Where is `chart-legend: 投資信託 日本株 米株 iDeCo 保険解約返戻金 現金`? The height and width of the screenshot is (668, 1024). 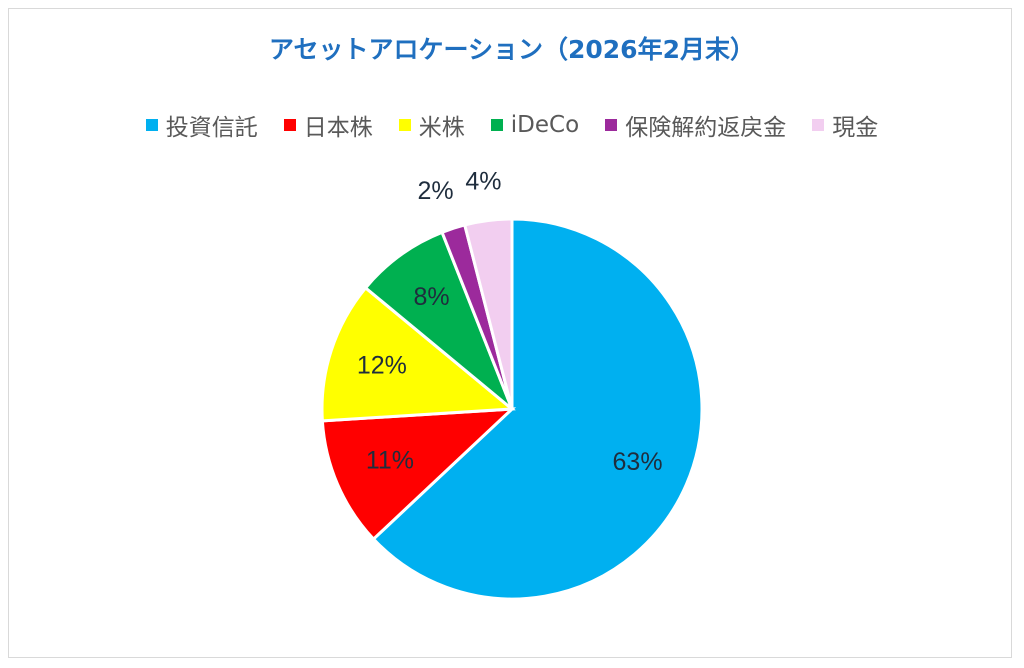
chart-legend: 投資信託 日本株 米株 iDeCo 保険解約返戻金 現金 is located at coordinates (512, 125).